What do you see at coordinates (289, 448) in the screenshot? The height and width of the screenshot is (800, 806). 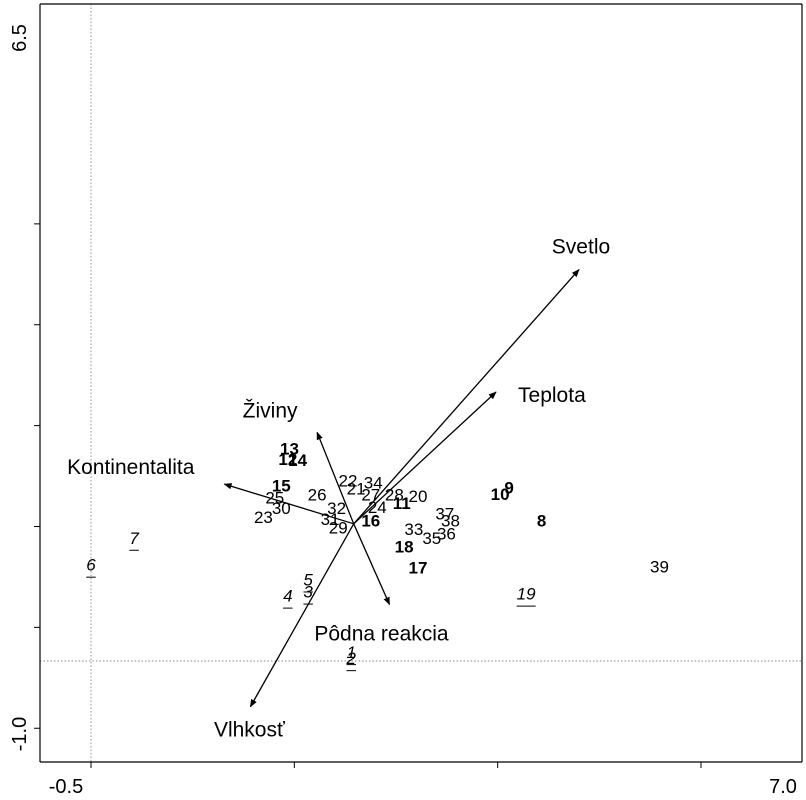 I see `sample-point-13: 13` at bounding box center [289, 448].